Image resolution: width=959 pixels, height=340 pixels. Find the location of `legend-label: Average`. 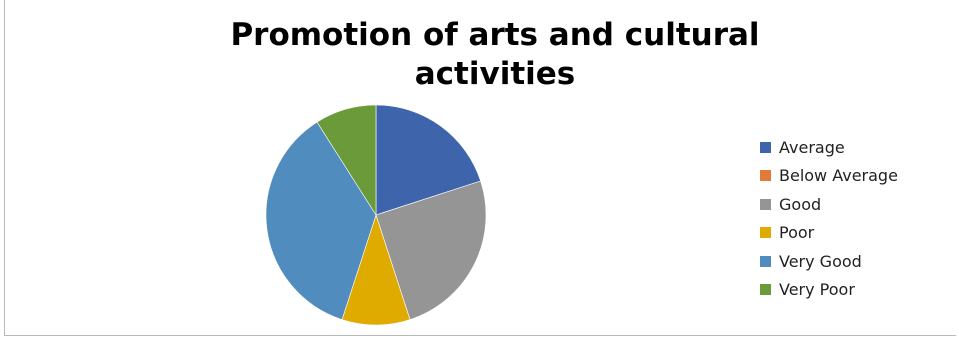

legend-label: Average is located at coordinates (812, 147).